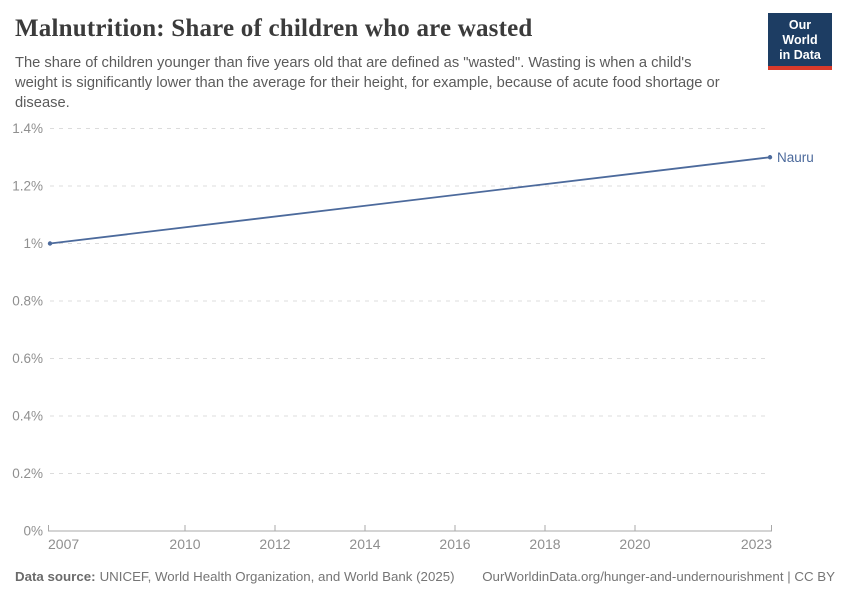 The height and width of the screenshot is (600, 850). I want to click on y-axis-tick-label: 1.4%, so click(27, 128).